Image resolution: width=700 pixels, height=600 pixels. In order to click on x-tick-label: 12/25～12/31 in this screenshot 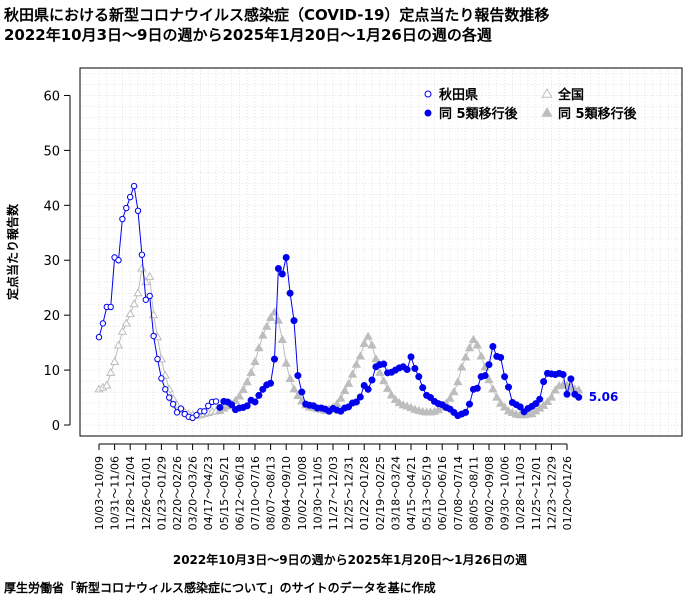, I will do `click(349, 493)`.